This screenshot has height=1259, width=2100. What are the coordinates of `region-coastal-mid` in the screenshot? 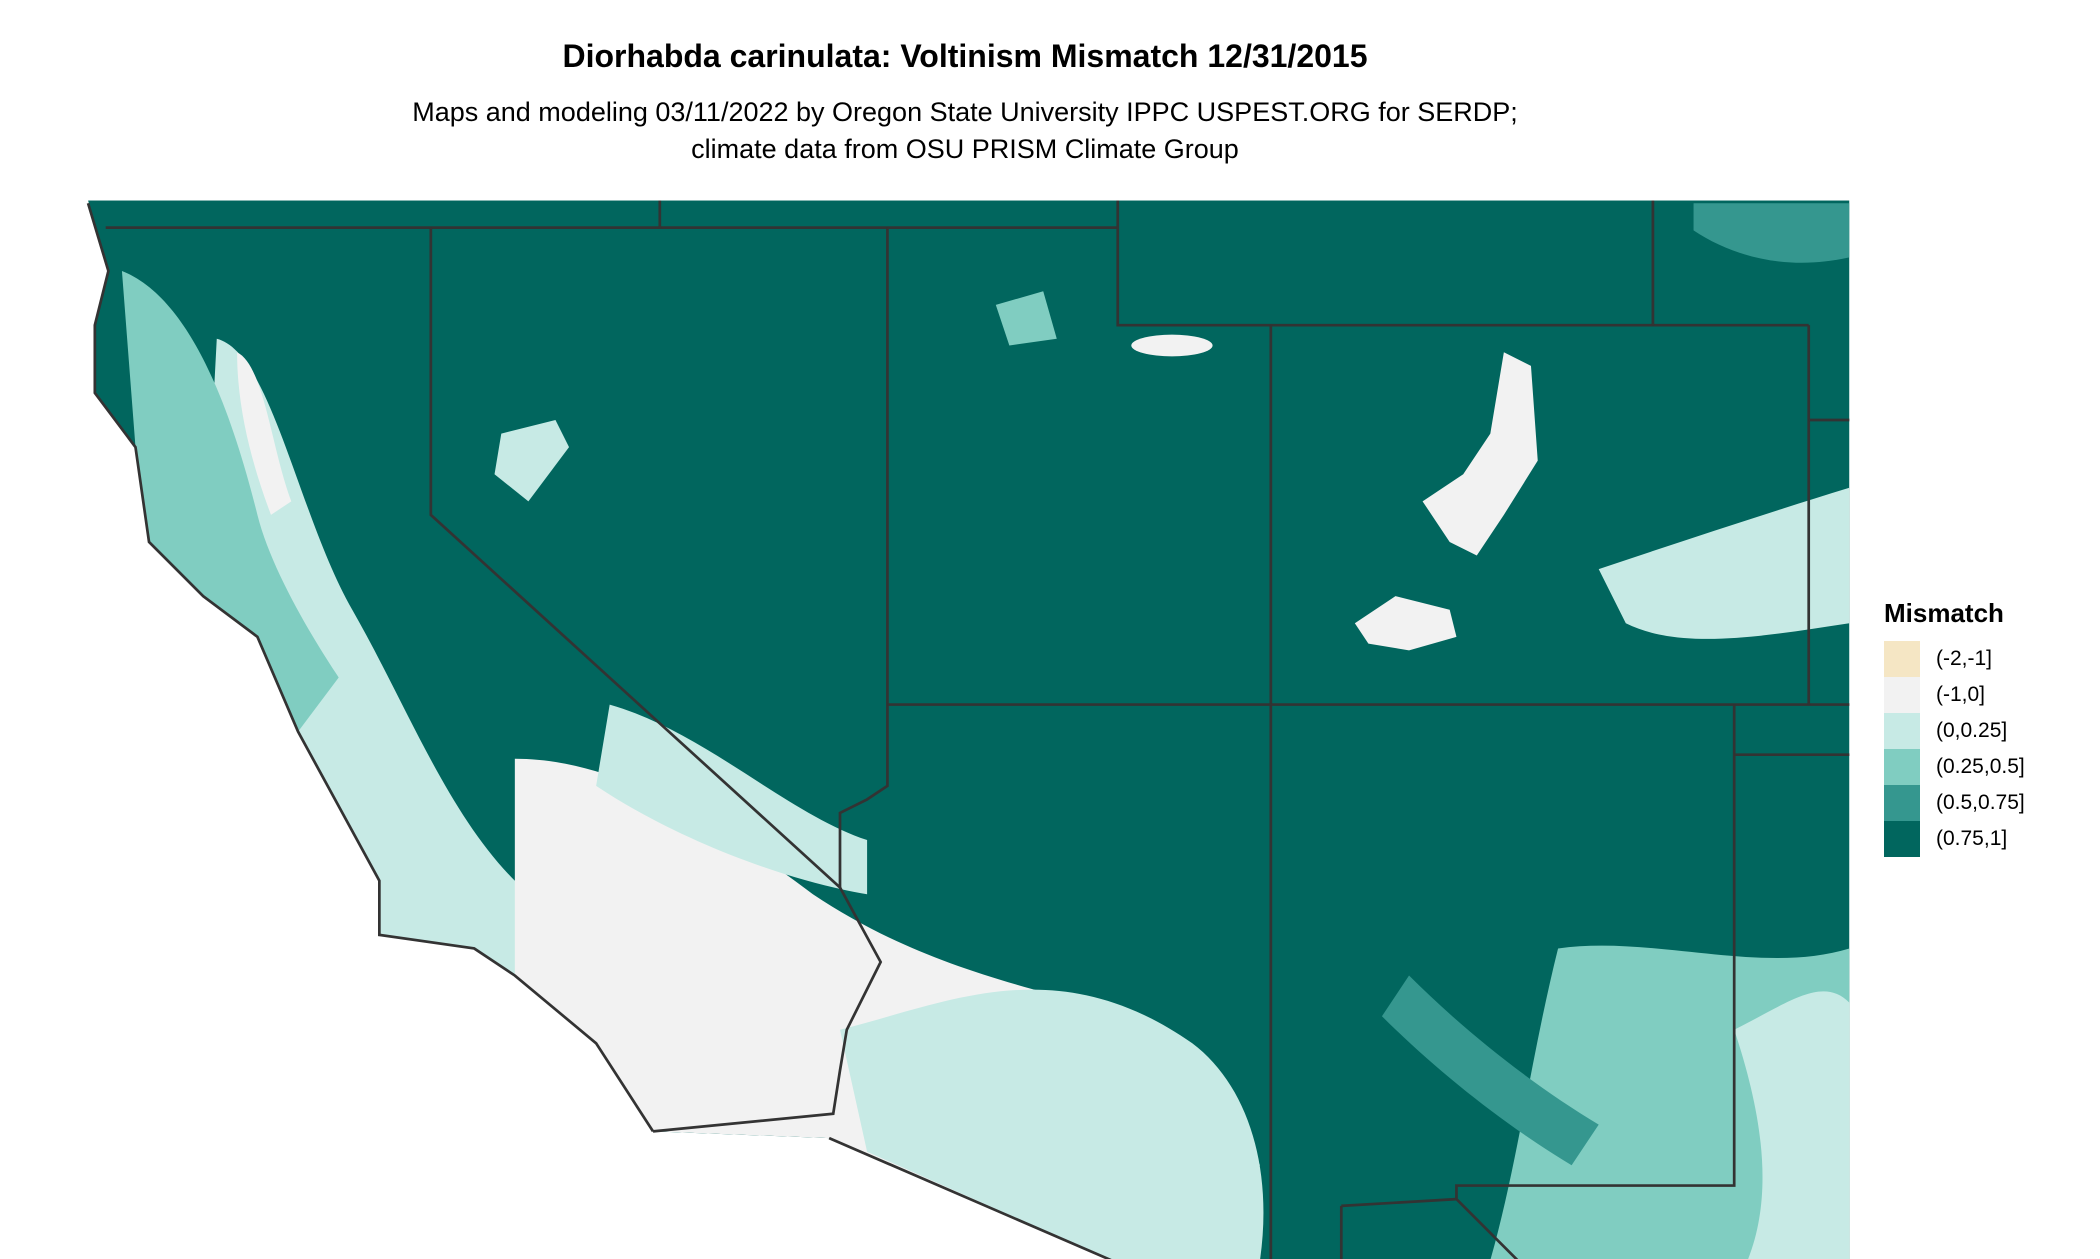 It's located at (230, 501).